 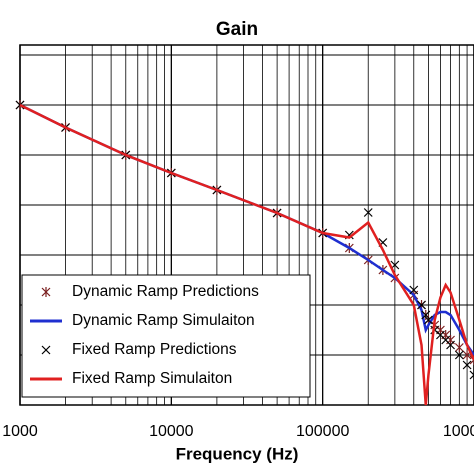 What do you see at coordinates (163, 320) in the screenshot?
I see `legend-label: Dynamic Ramp Simulaiton` at bounding box center [163, 320].